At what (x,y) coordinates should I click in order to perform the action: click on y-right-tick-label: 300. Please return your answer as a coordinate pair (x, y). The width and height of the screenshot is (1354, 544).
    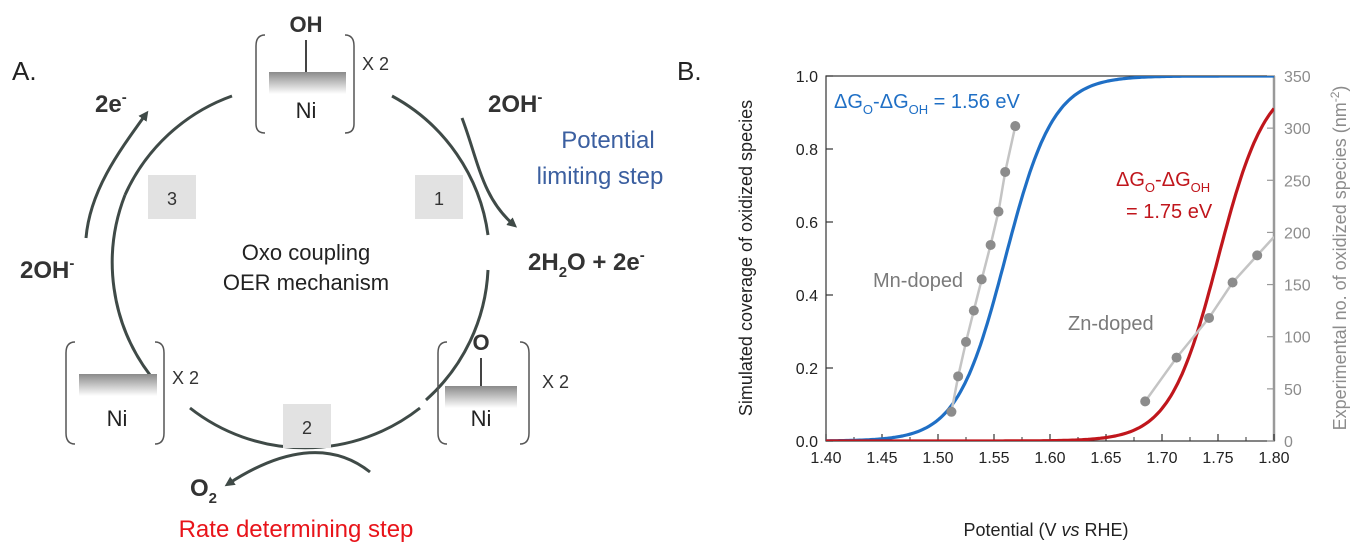
    Looking at the image, I should click on (1297, 129).